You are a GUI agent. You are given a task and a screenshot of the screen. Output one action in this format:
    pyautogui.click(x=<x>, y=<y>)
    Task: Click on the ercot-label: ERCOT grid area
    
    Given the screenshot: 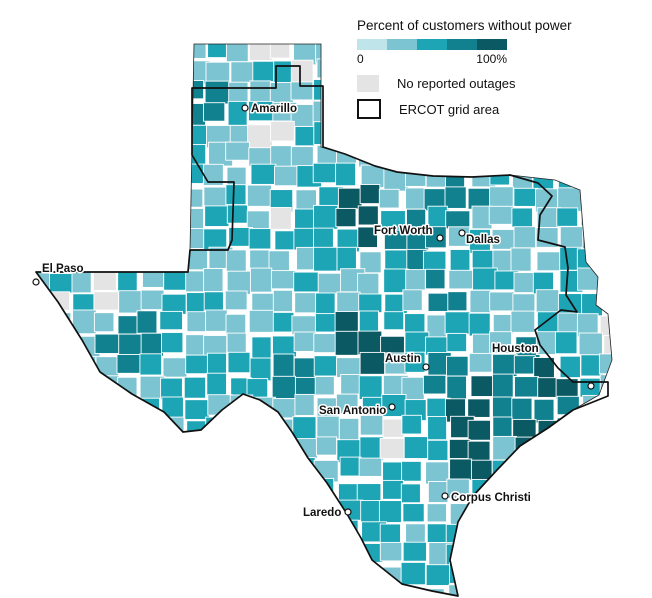 What is the action you would take?
    pyautogui.click(x=449, y=109)
    